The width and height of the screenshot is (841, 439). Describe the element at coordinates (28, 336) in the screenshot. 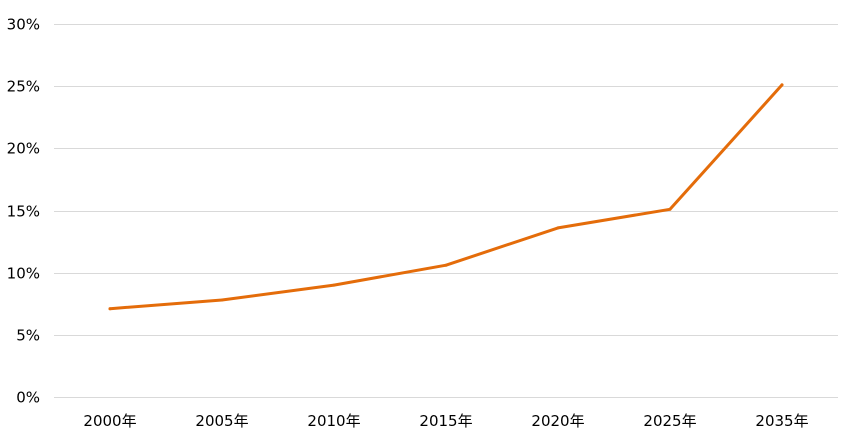

I see `y-tick-label: 5%` at that location.